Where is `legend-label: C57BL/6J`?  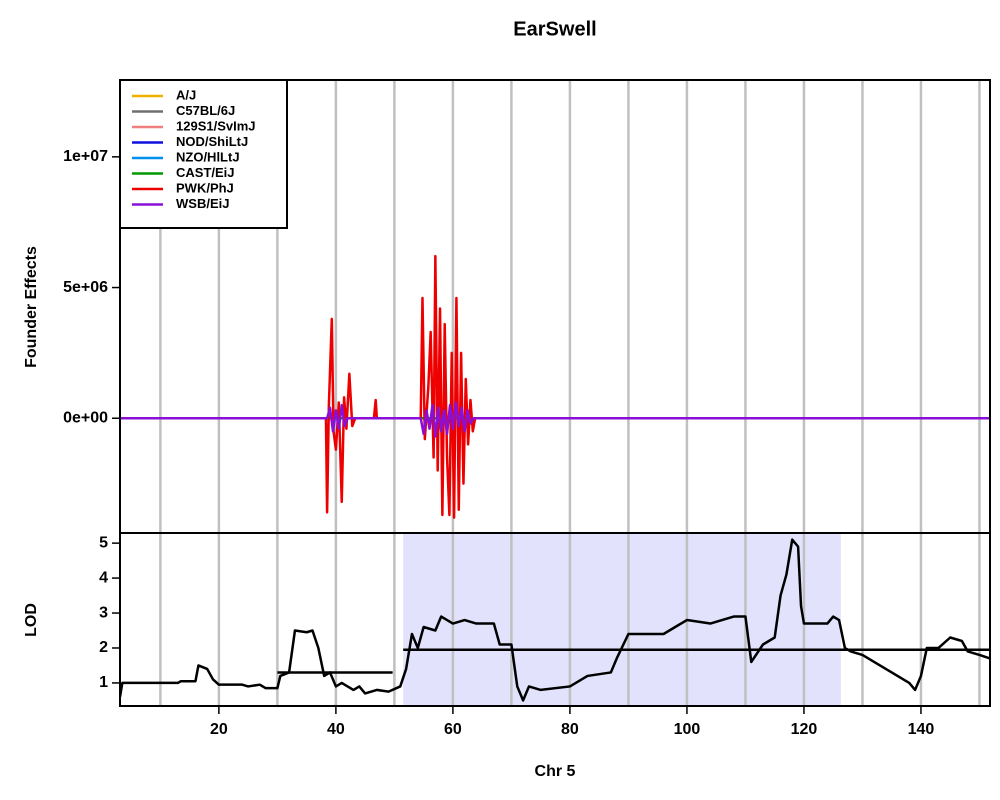
legend-label: C57BL/6J is located at coordinates (205, 110).